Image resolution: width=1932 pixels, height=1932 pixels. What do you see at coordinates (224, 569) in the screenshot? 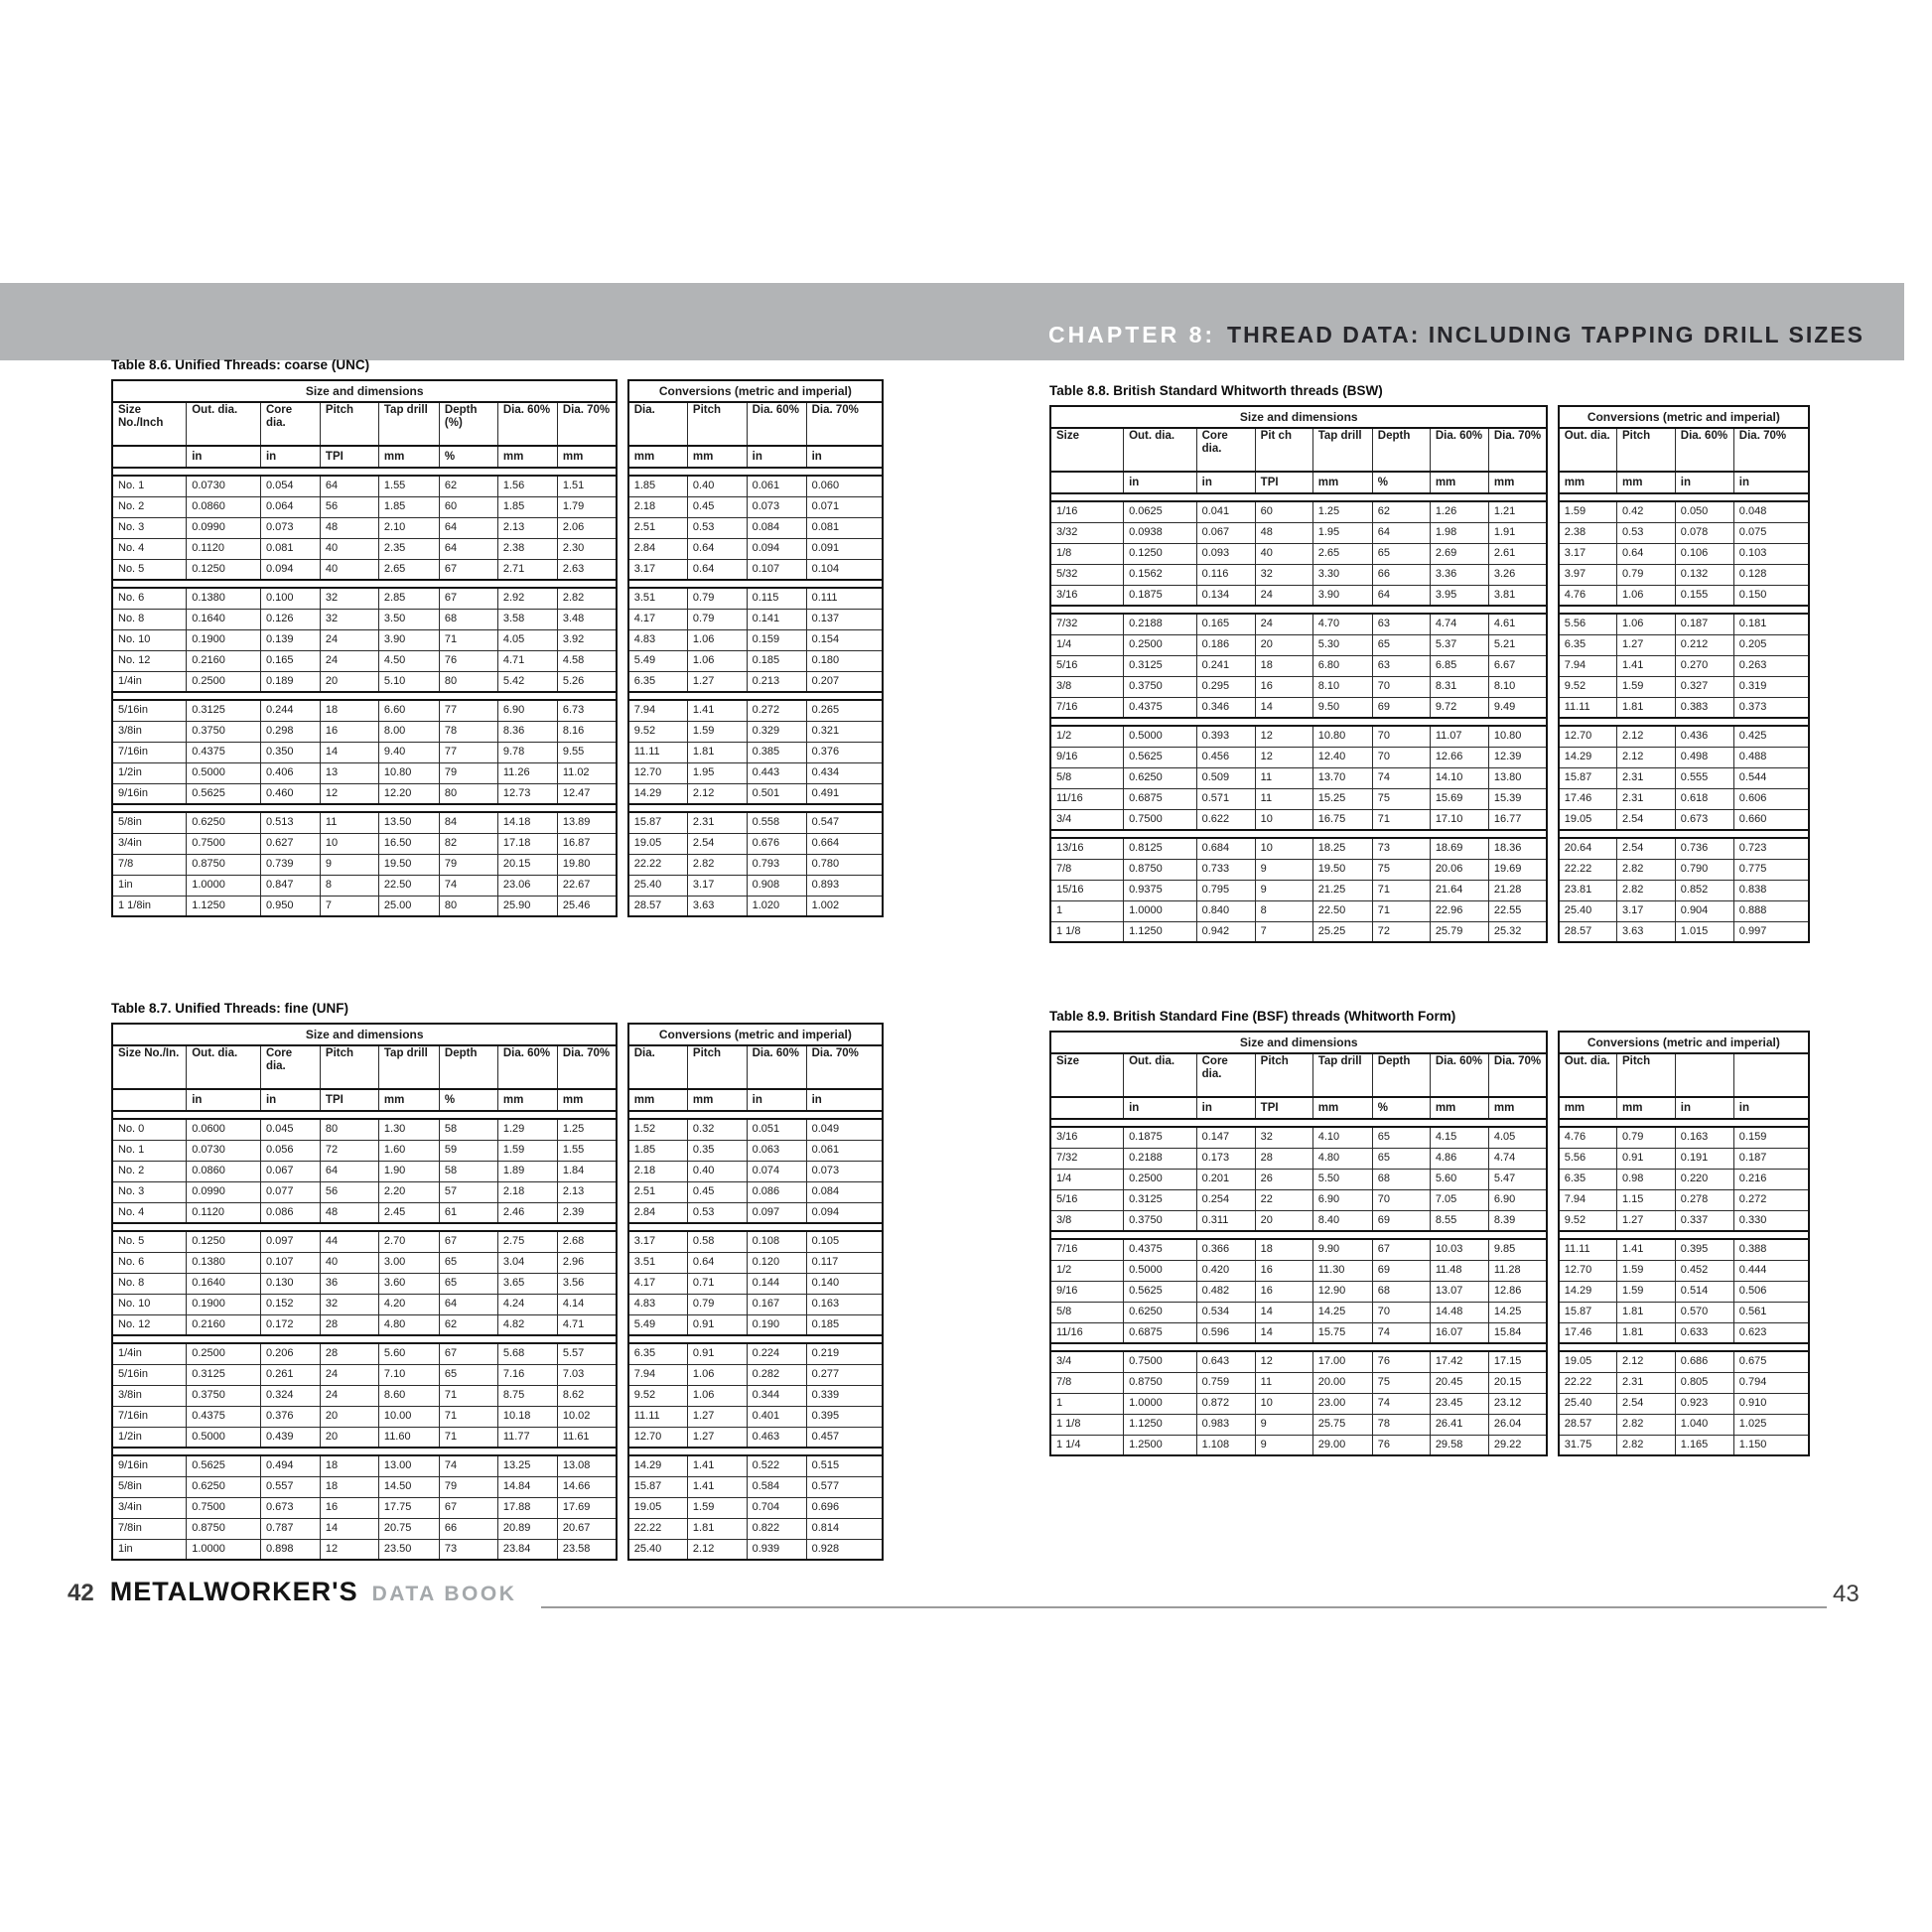
I see `cell: 0.1250` at bounding box center [224, 569].